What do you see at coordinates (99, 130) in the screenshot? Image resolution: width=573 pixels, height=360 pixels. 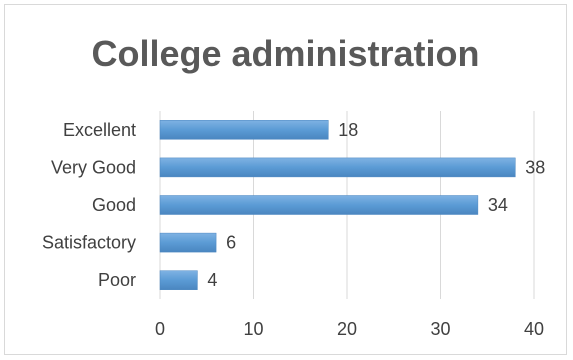 I see `category-label-excellent: Excellent` at bounding box center [99, 130].